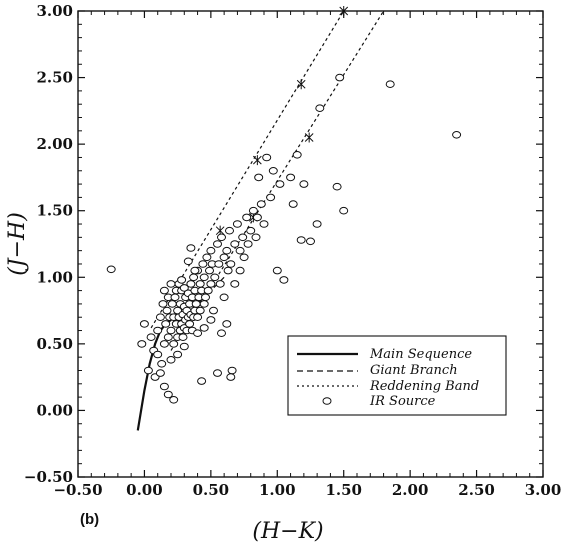 The width and height of the screenshot is (570, 548). What do you see at coordinates (144, 490) in the screenshot?
I see `x-tick-label: 0.00` at bounding box center [144, 490].